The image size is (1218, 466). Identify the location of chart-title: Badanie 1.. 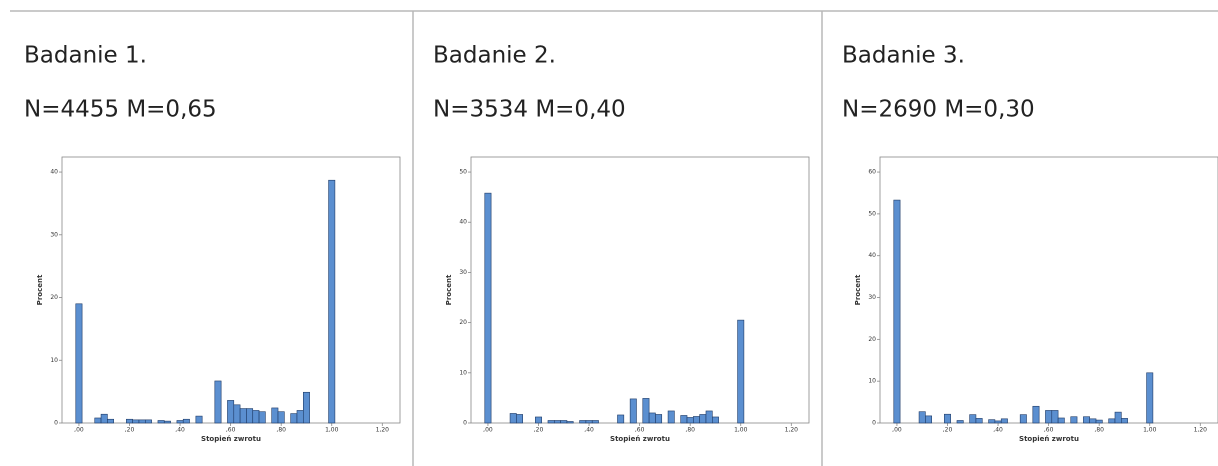
(85, 56).